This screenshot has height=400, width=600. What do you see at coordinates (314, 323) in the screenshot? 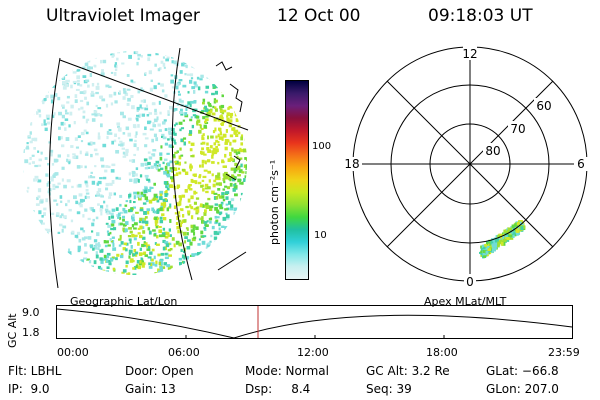
I see `altitude-curve` at bounding box center [314, 323].